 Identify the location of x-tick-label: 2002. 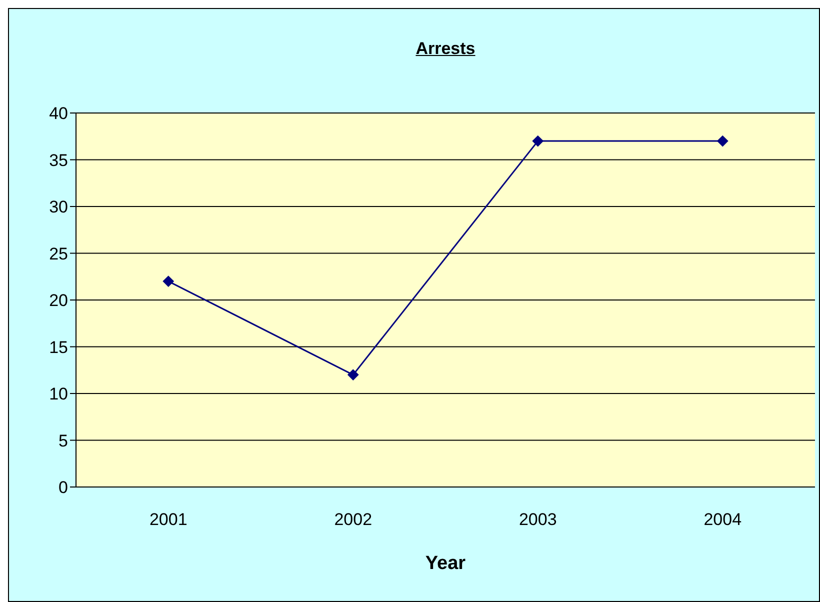
(353, 520).